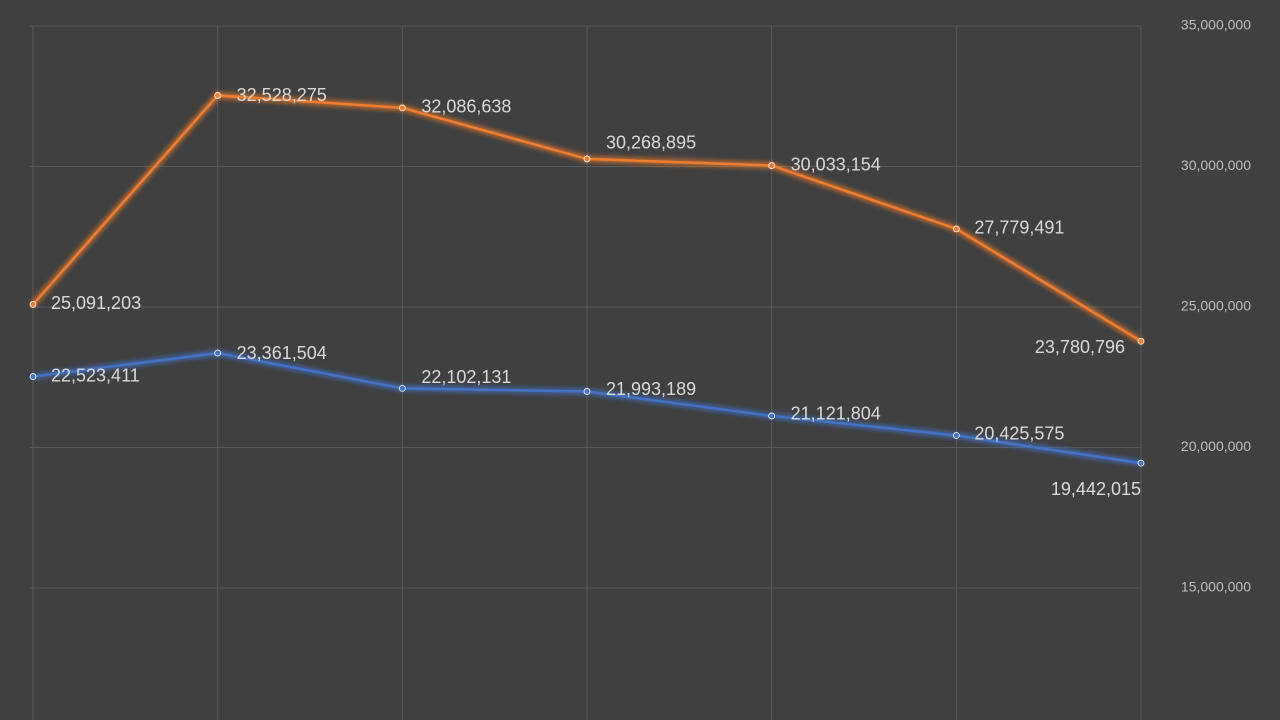  Describe the element at coordinates (1080, 347) in the screenshot. I see `data-label: 23,780,796` at that location.